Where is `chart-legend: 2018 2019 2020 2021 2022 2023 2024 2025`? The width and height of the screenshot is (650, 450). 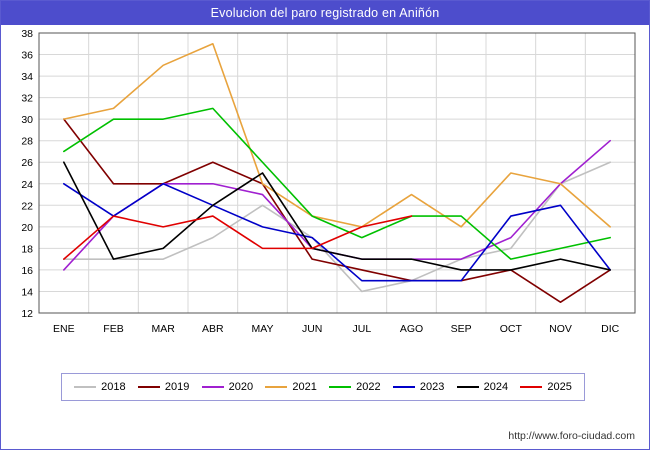 chart-legend: 2018 2019 2020 2021 2022 2023 2024 2025 is located at coordinates (323, 387).